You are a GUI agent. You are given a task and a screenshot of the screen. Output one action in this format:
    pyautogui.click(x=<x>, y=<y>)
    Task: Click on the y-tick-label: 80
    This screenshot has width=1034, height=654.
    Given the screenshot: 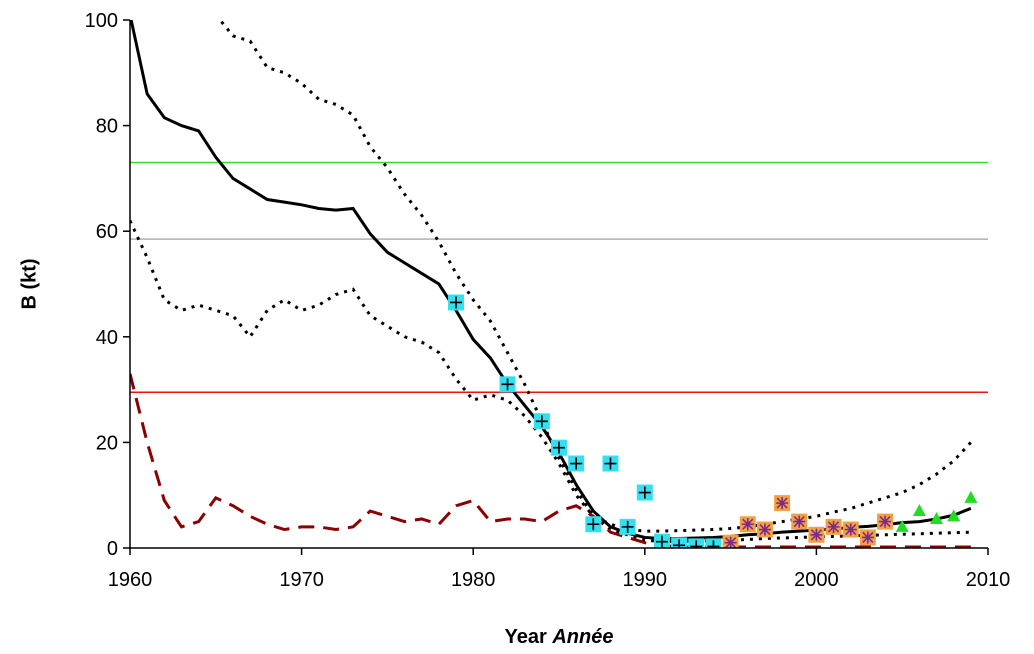 What is the action you would take?
    pyautogui.click(x=107, y=127)
    